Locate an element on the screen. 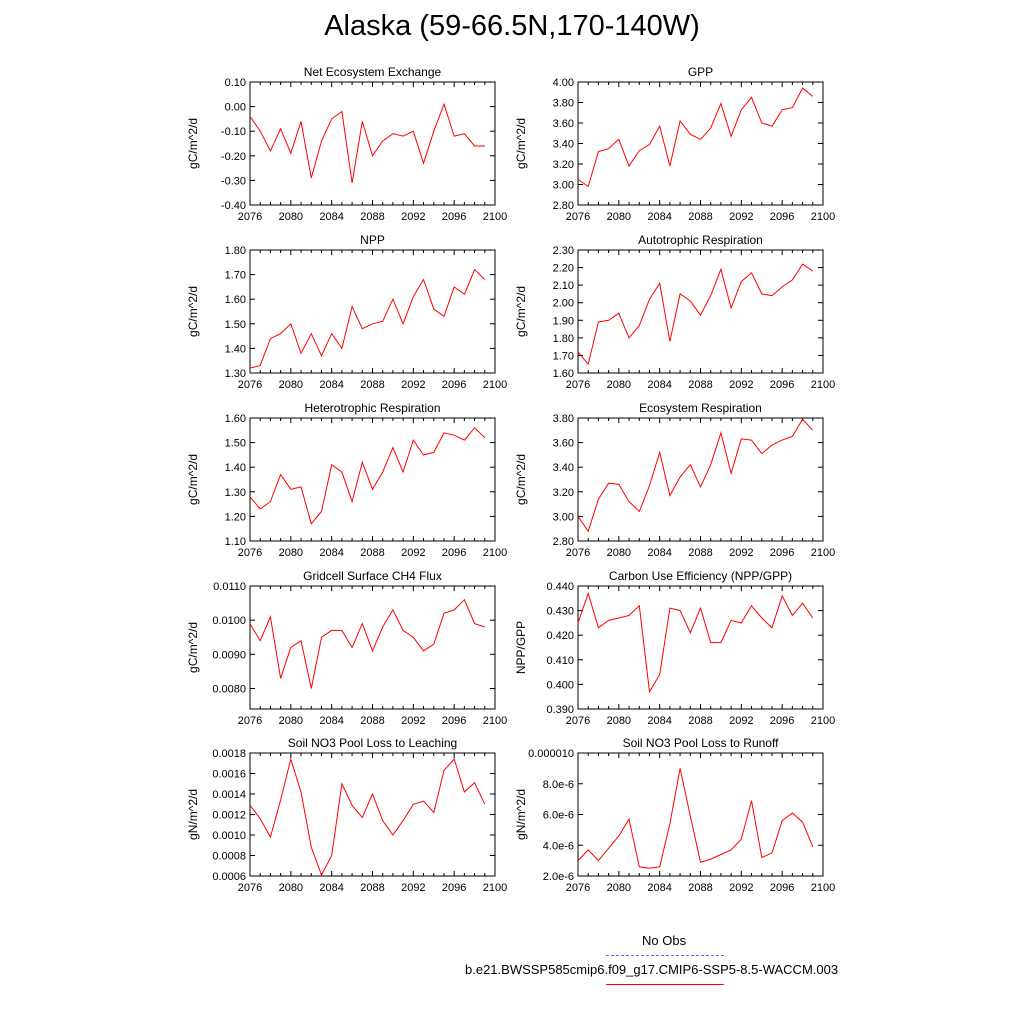  y-tick-label: 3.80 is located at coordinates (563, 104).